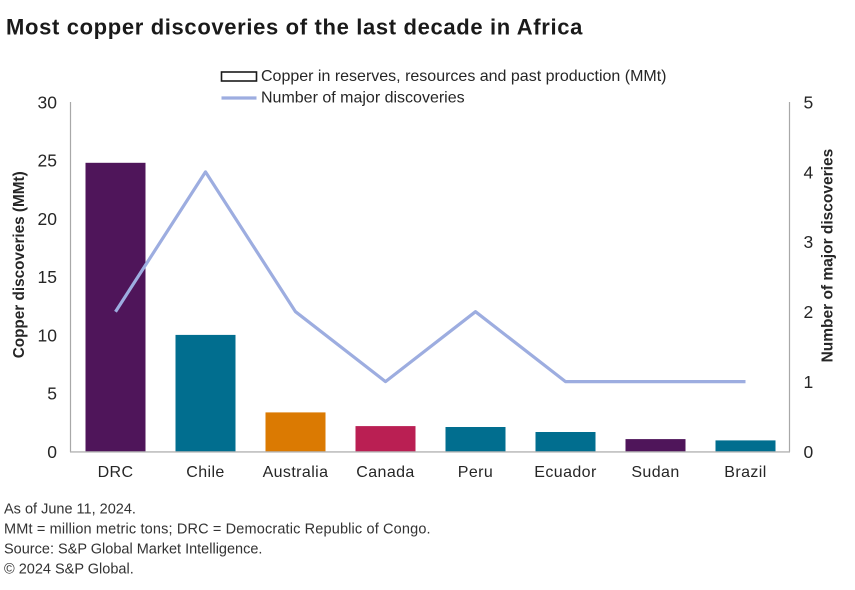 The width and height of the screenshot is (855, 590). What do you see at coordinates (475, 472) in the screenshot?
I see `svg-text: Peru` at bounding box center [475, 472].